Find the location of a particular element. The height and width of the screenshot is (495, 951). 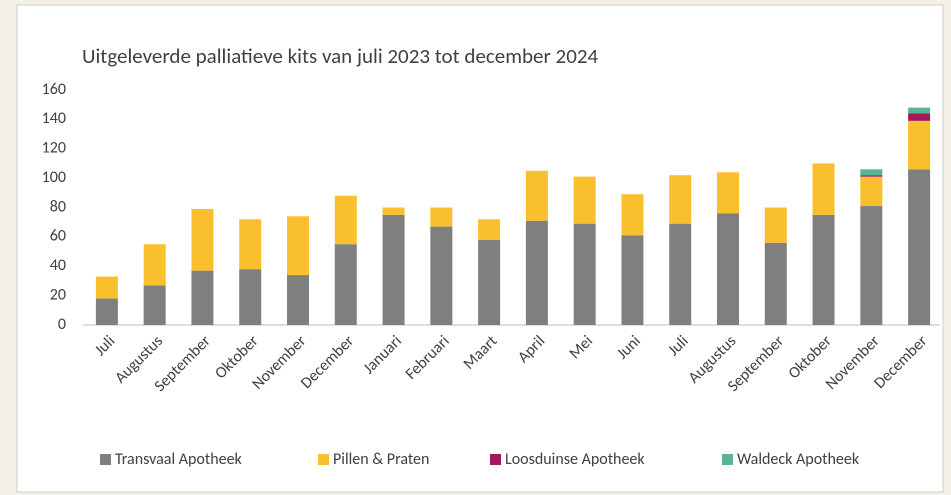

y-tick-label: 120 is located at coordinates (54, 148).